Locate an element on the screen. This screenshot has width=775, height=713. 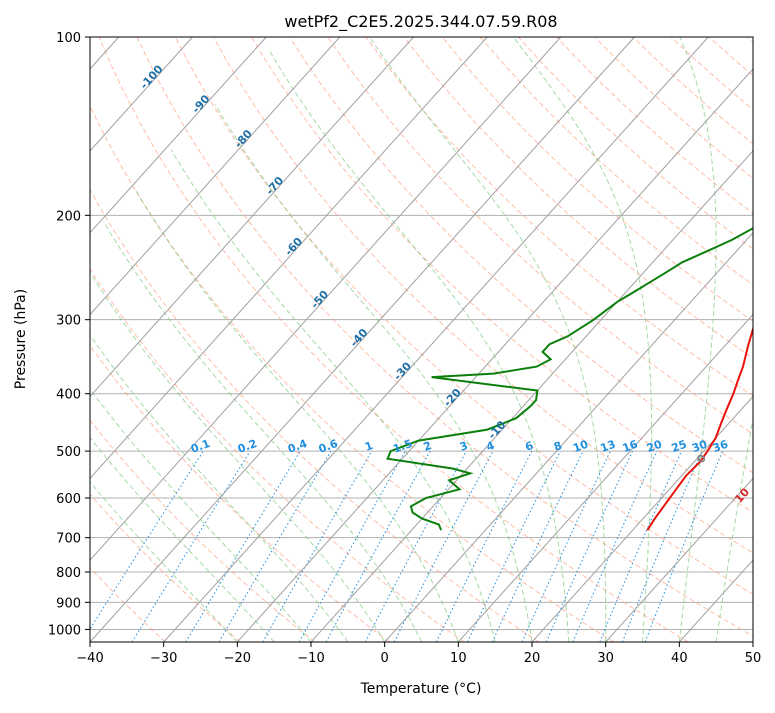
x-tick-label: 20 is located at coordinates (532, 658).